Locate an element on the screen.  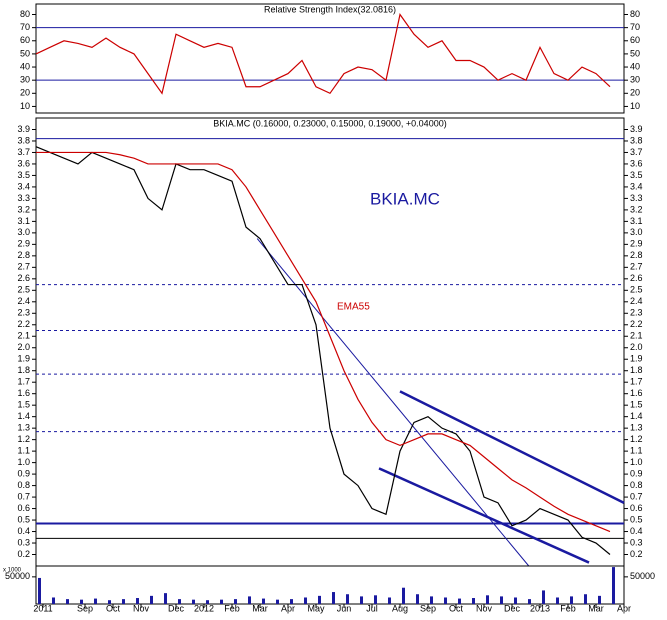
symbol-label: BKIA.MC is located at coordinates (405, 198).